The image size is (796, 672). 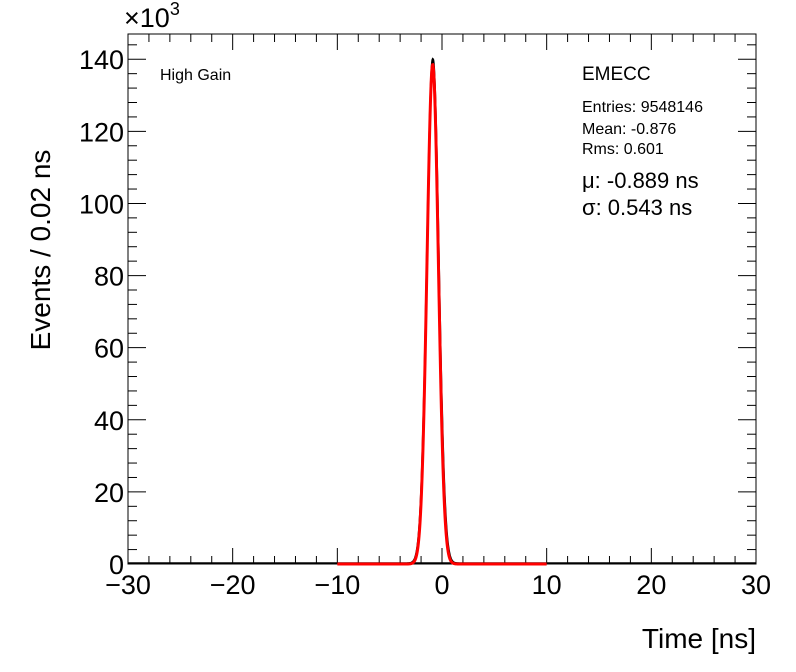 I want to click on y-multiplier: ×10³, so click(x=152, y=16).